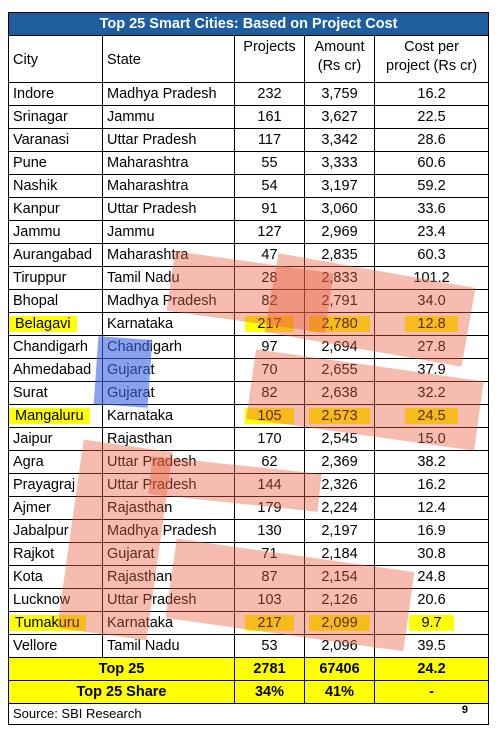 Image resolution: width=496 pixels, height=734 pixels. Describe the element at coordinates (339, 347) in the screenshot. I see `amount-cell: 2,694` at that location.